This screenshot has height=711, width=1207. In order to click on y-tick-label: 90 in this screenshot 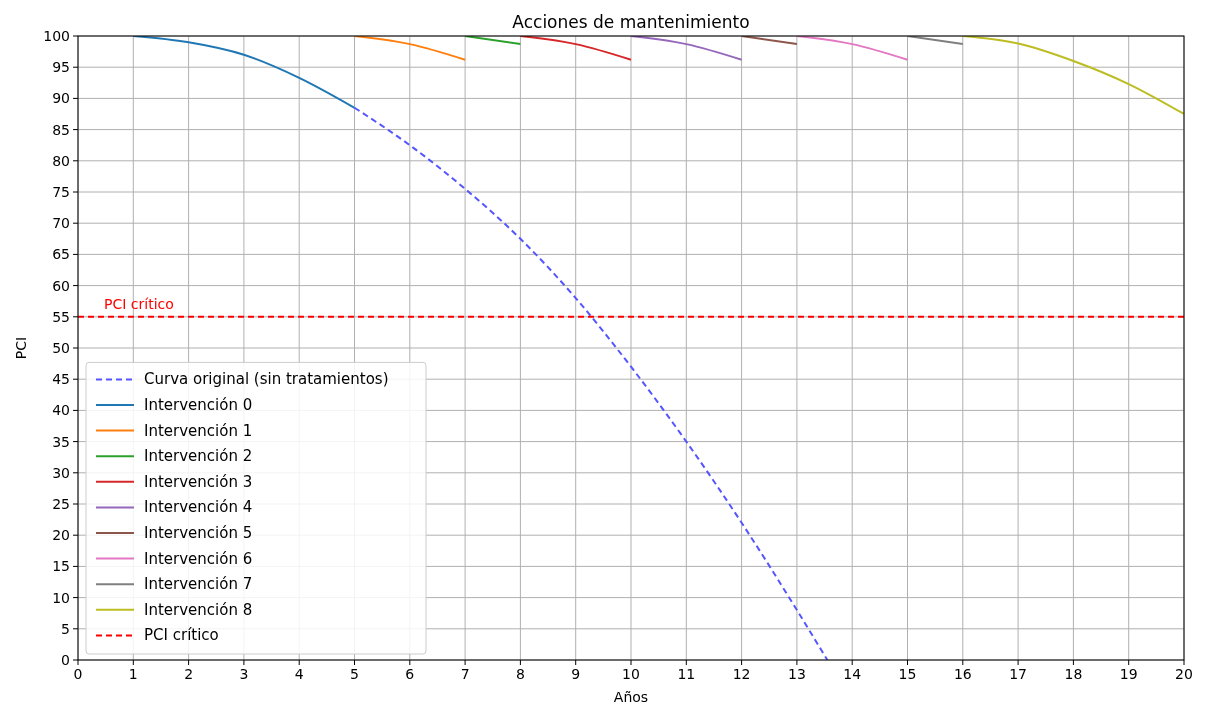, I will do `click(61, 98)`.